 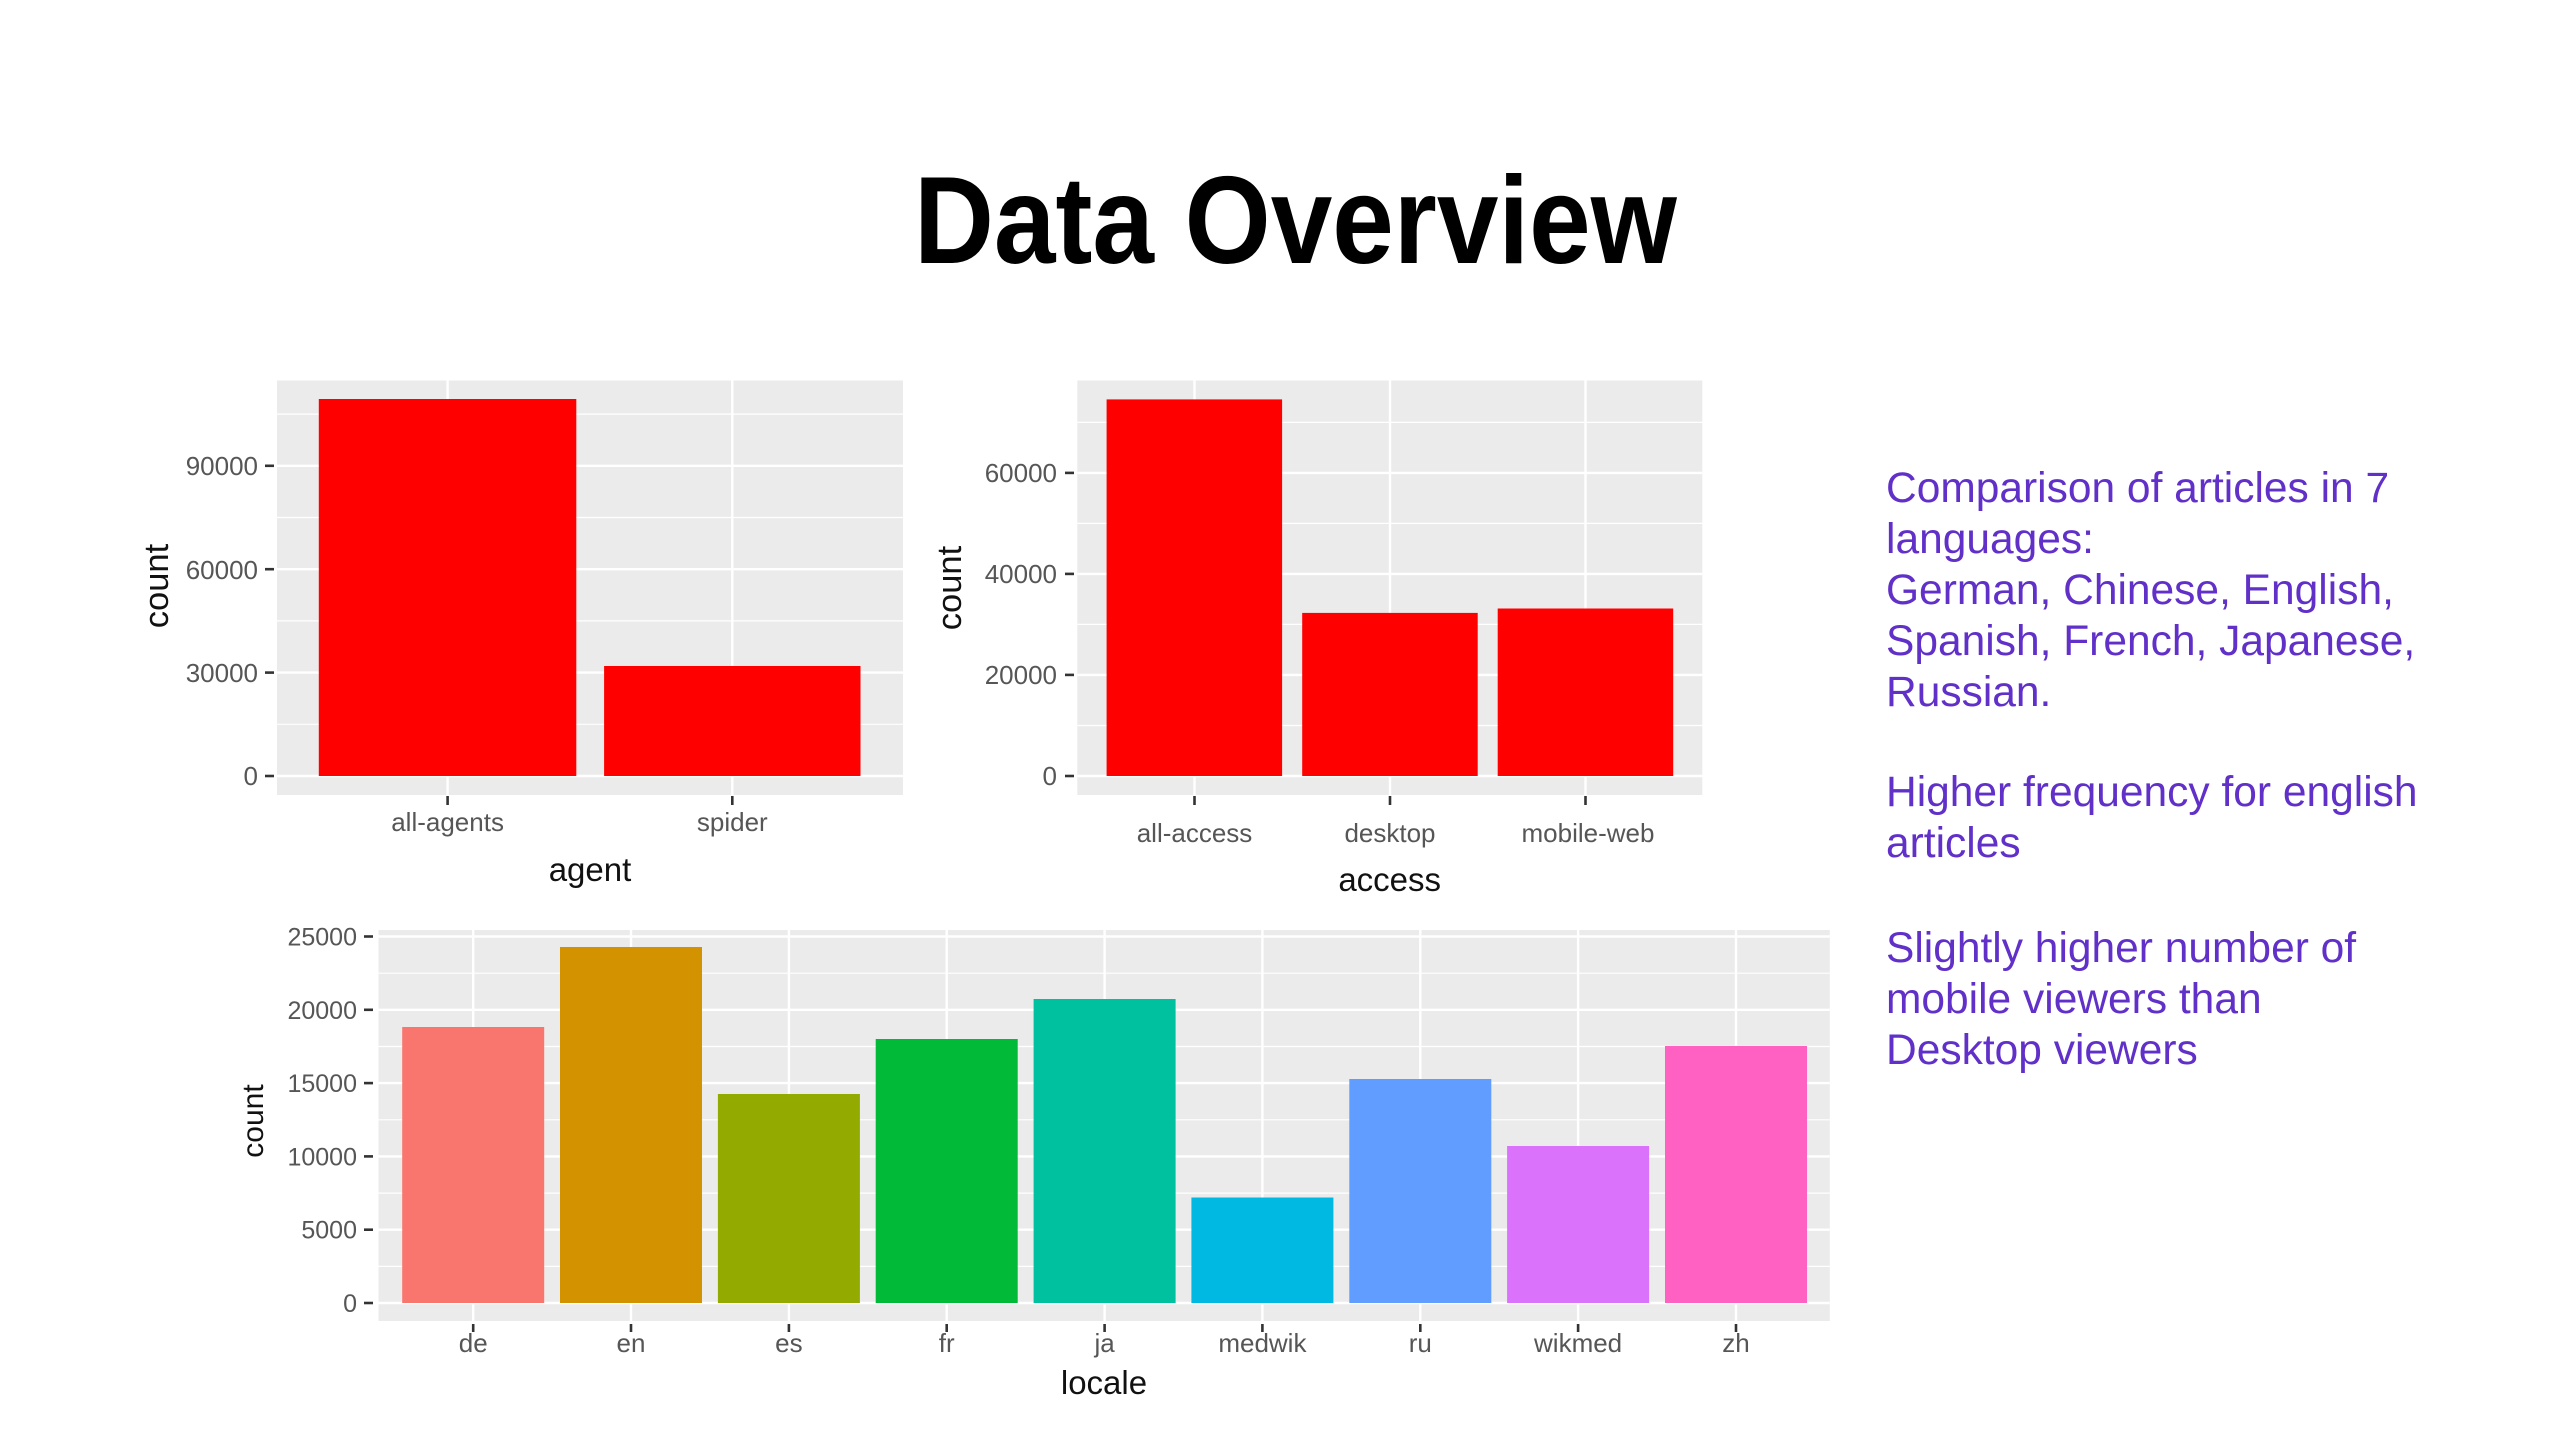 What do you see at coordinates (222, 673) in the screenshot?
I see `svg-text: 30000` at bounding box center [222, 673].